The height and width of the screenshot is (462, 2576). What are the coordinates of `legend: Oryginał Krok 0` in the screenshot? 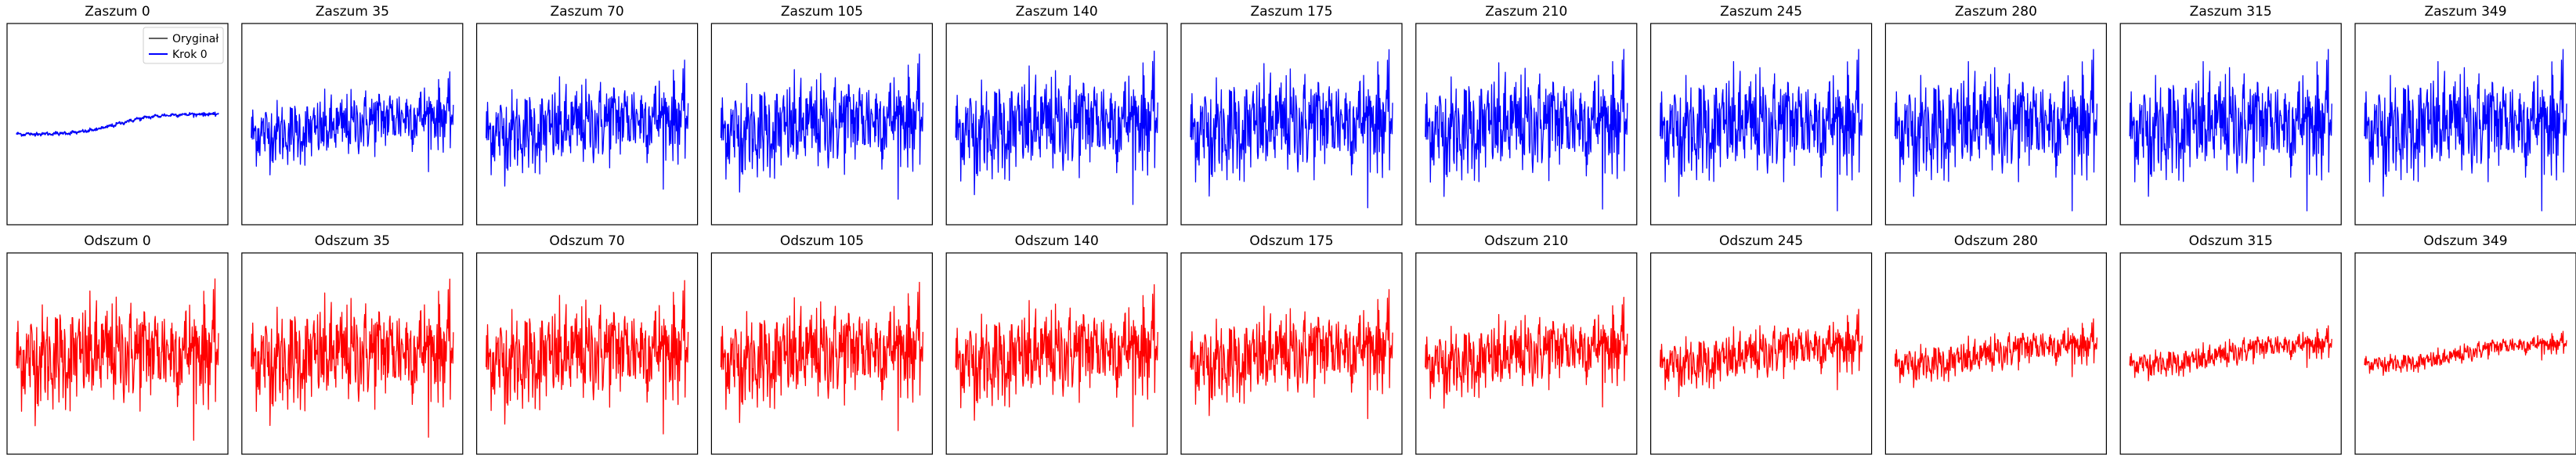 It's located at (183, 45).